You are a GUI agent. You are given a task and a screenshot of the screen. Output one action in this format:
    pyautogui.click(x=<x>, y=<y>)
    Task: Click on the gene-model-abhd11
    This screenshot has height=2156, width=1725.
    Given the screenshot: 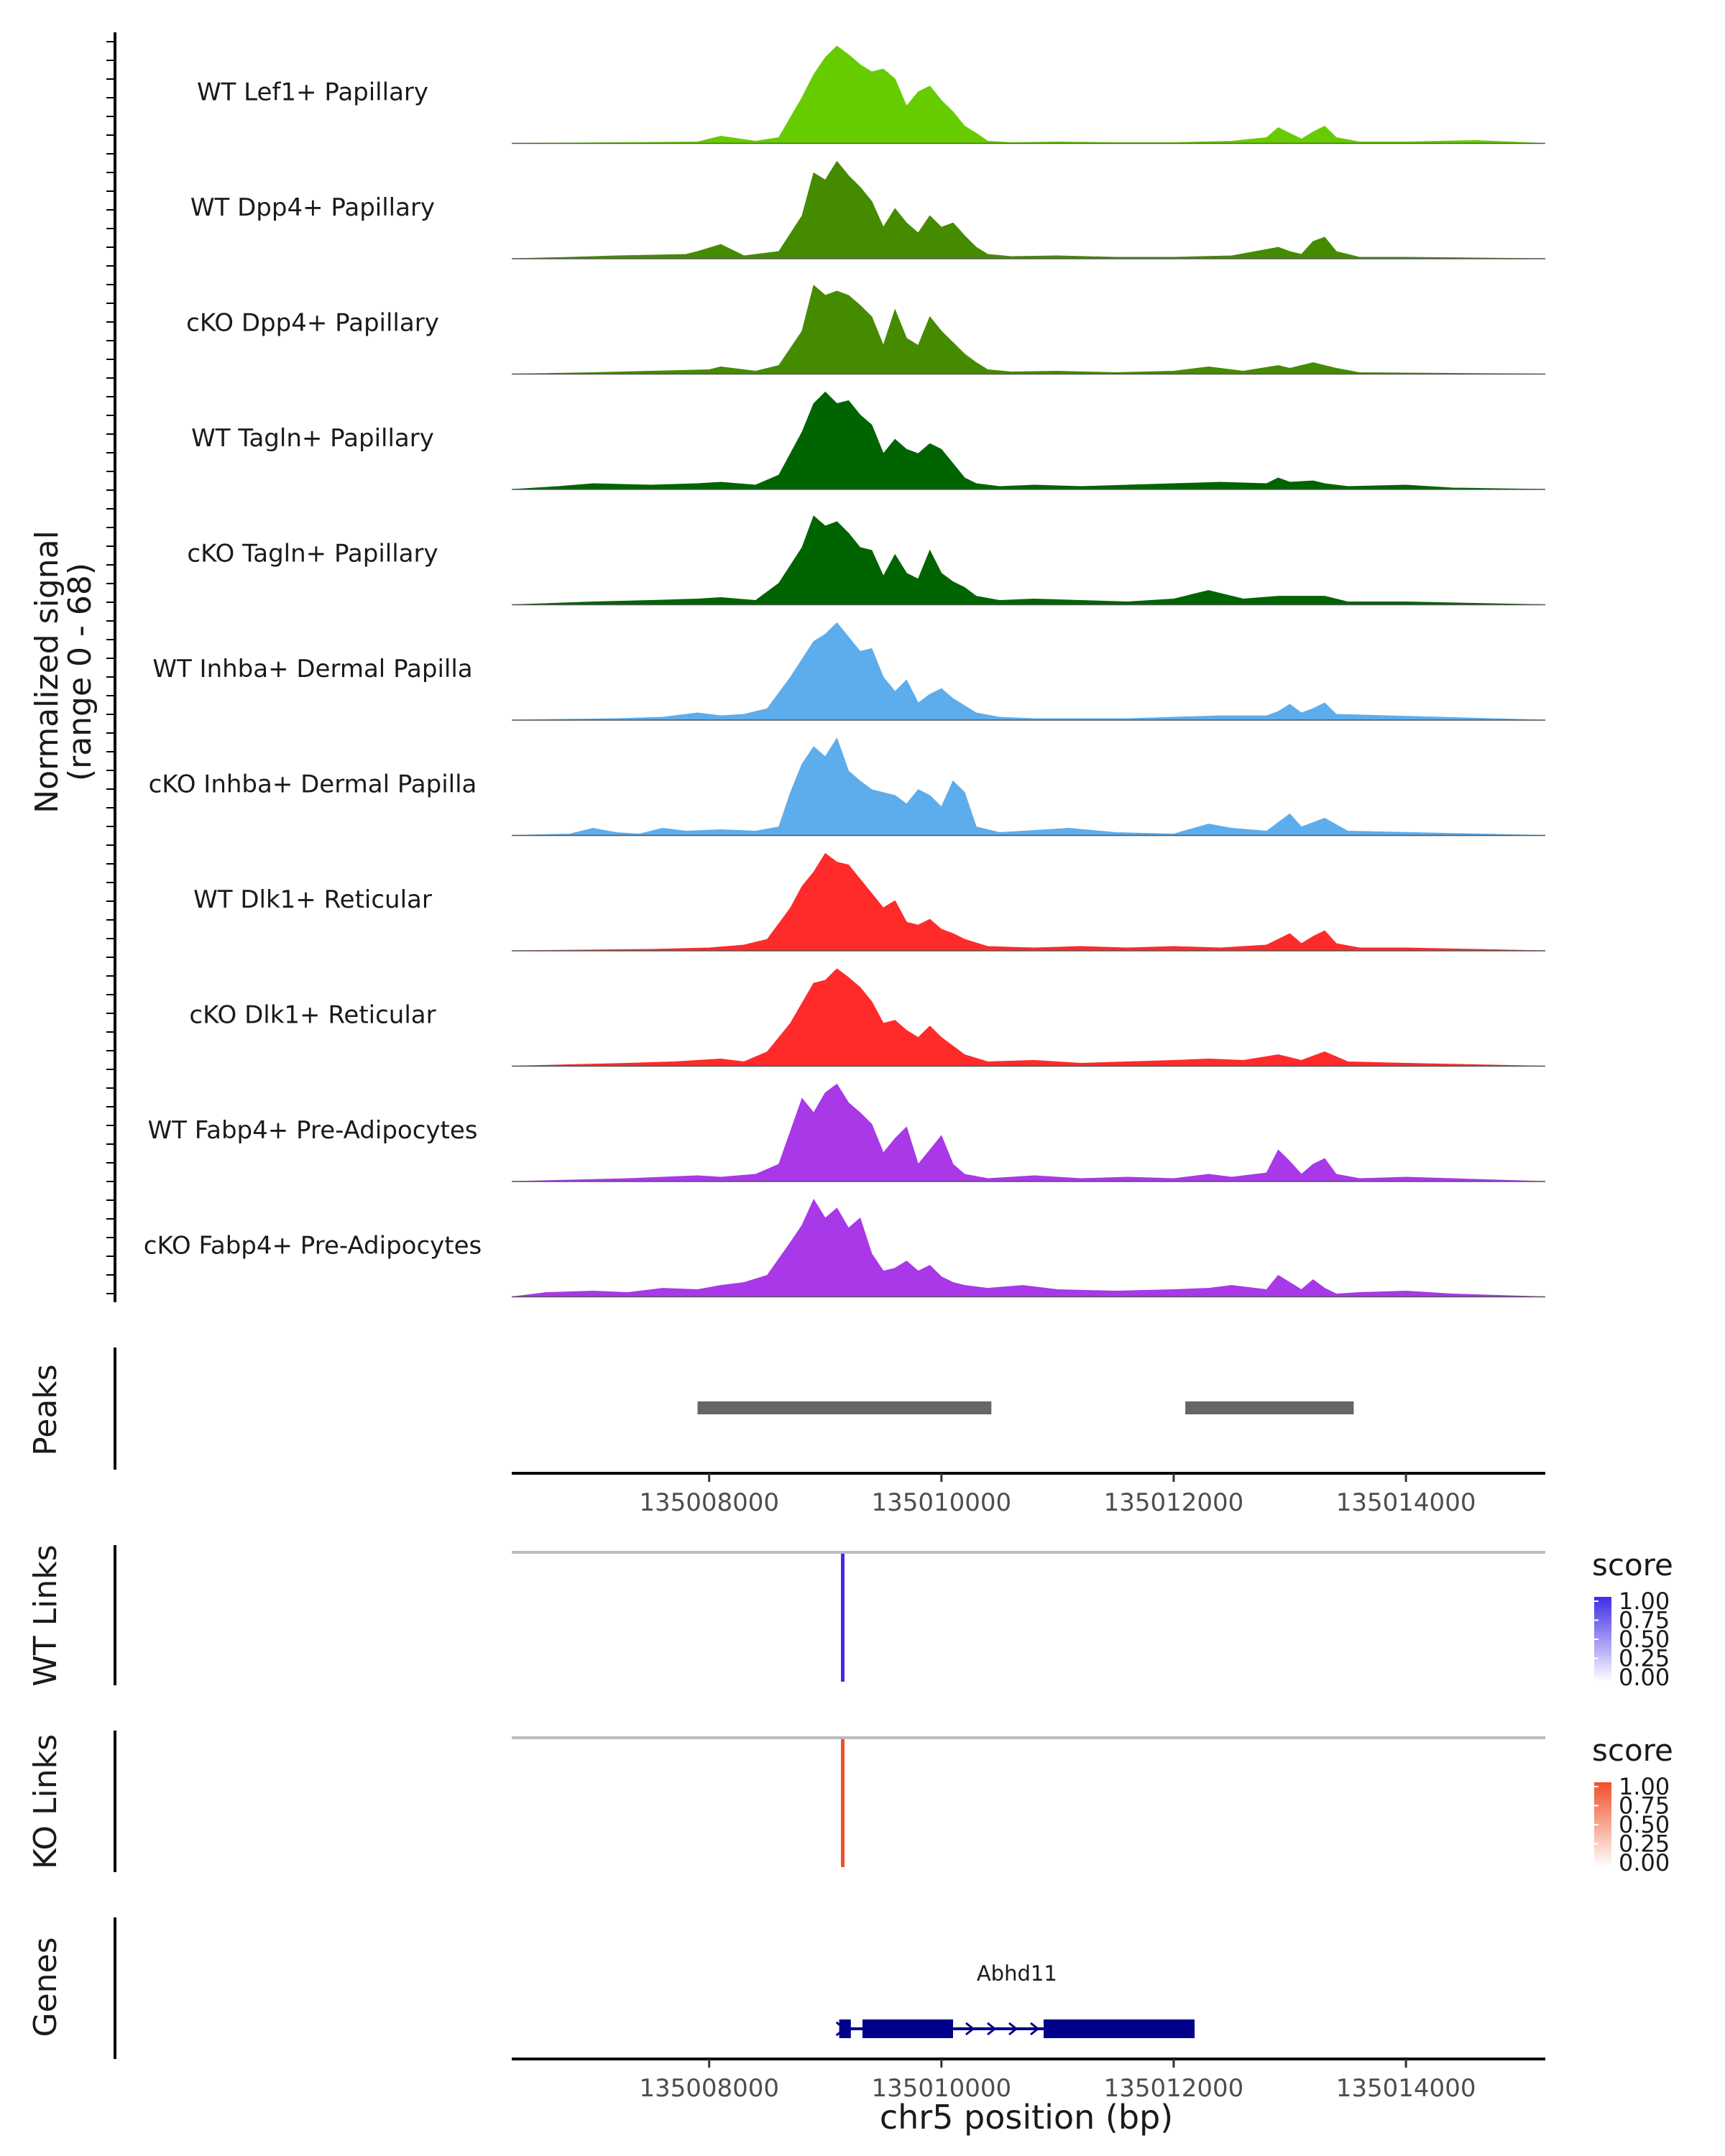 What is the action you would take?
    pyautogui.click(x=1015, y=2029)
    